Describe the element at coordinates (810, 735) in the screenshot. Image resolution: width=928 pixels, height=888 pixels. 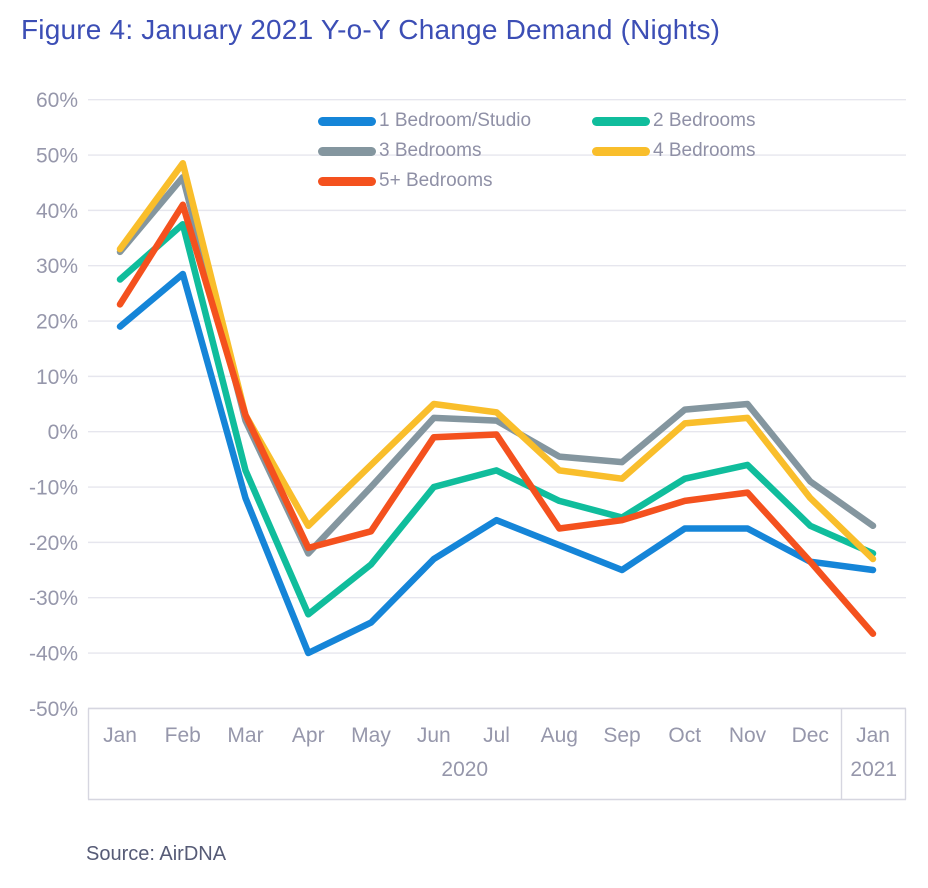
I see `x-tick-label: Dec` at that location.